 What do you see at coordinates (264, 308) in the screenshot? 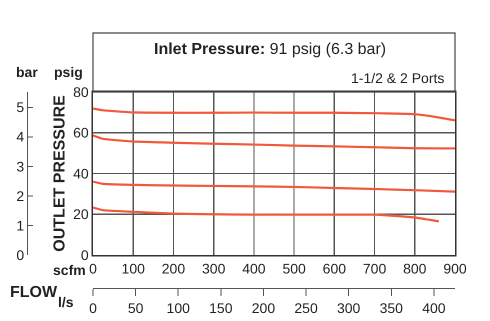
I see `x2-tick-label: 200` at bounding box center [264, 308].